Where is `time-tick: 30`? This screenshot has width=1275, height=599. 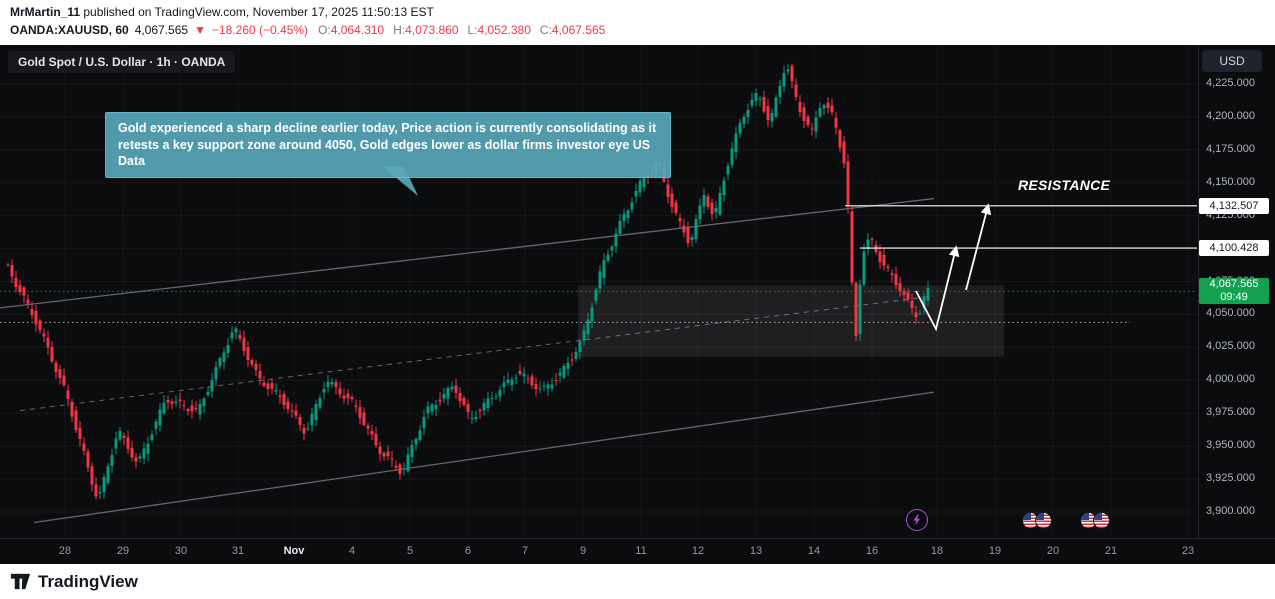 time-tick: 30 is located at coordinates (181, 551).